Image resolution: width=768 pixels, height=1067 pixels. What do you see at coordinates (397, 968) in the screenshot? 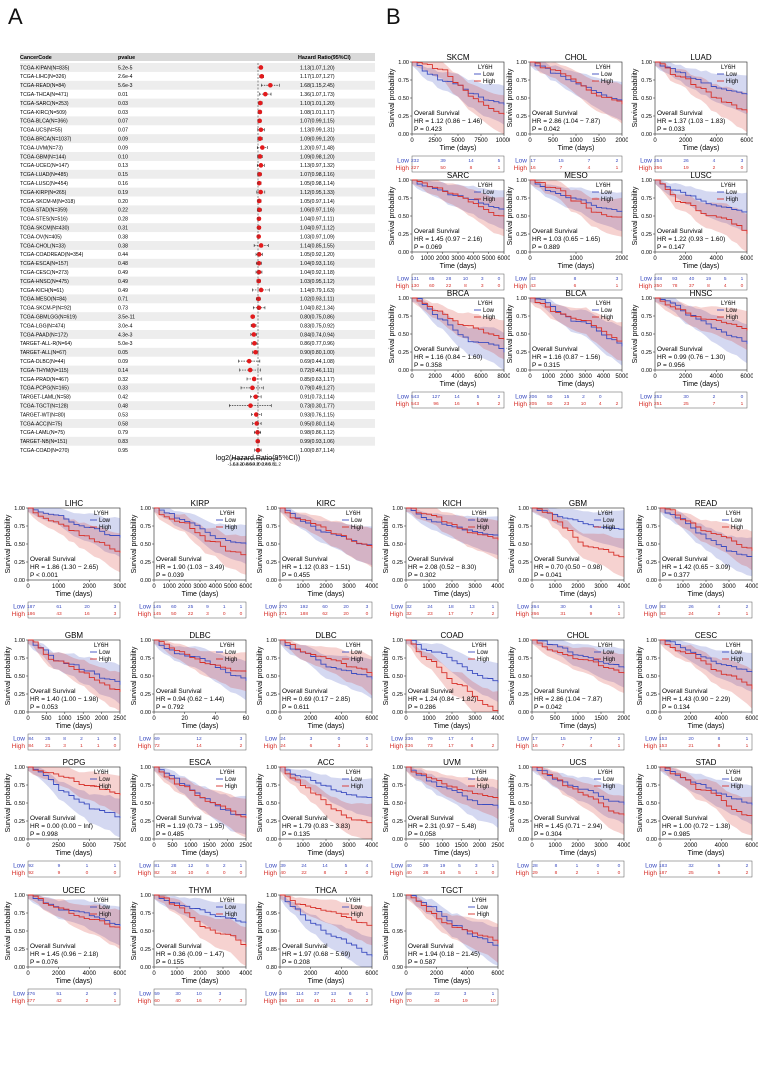
I see `km-ytick-label: 0.90` at bounding box center [397, 968].